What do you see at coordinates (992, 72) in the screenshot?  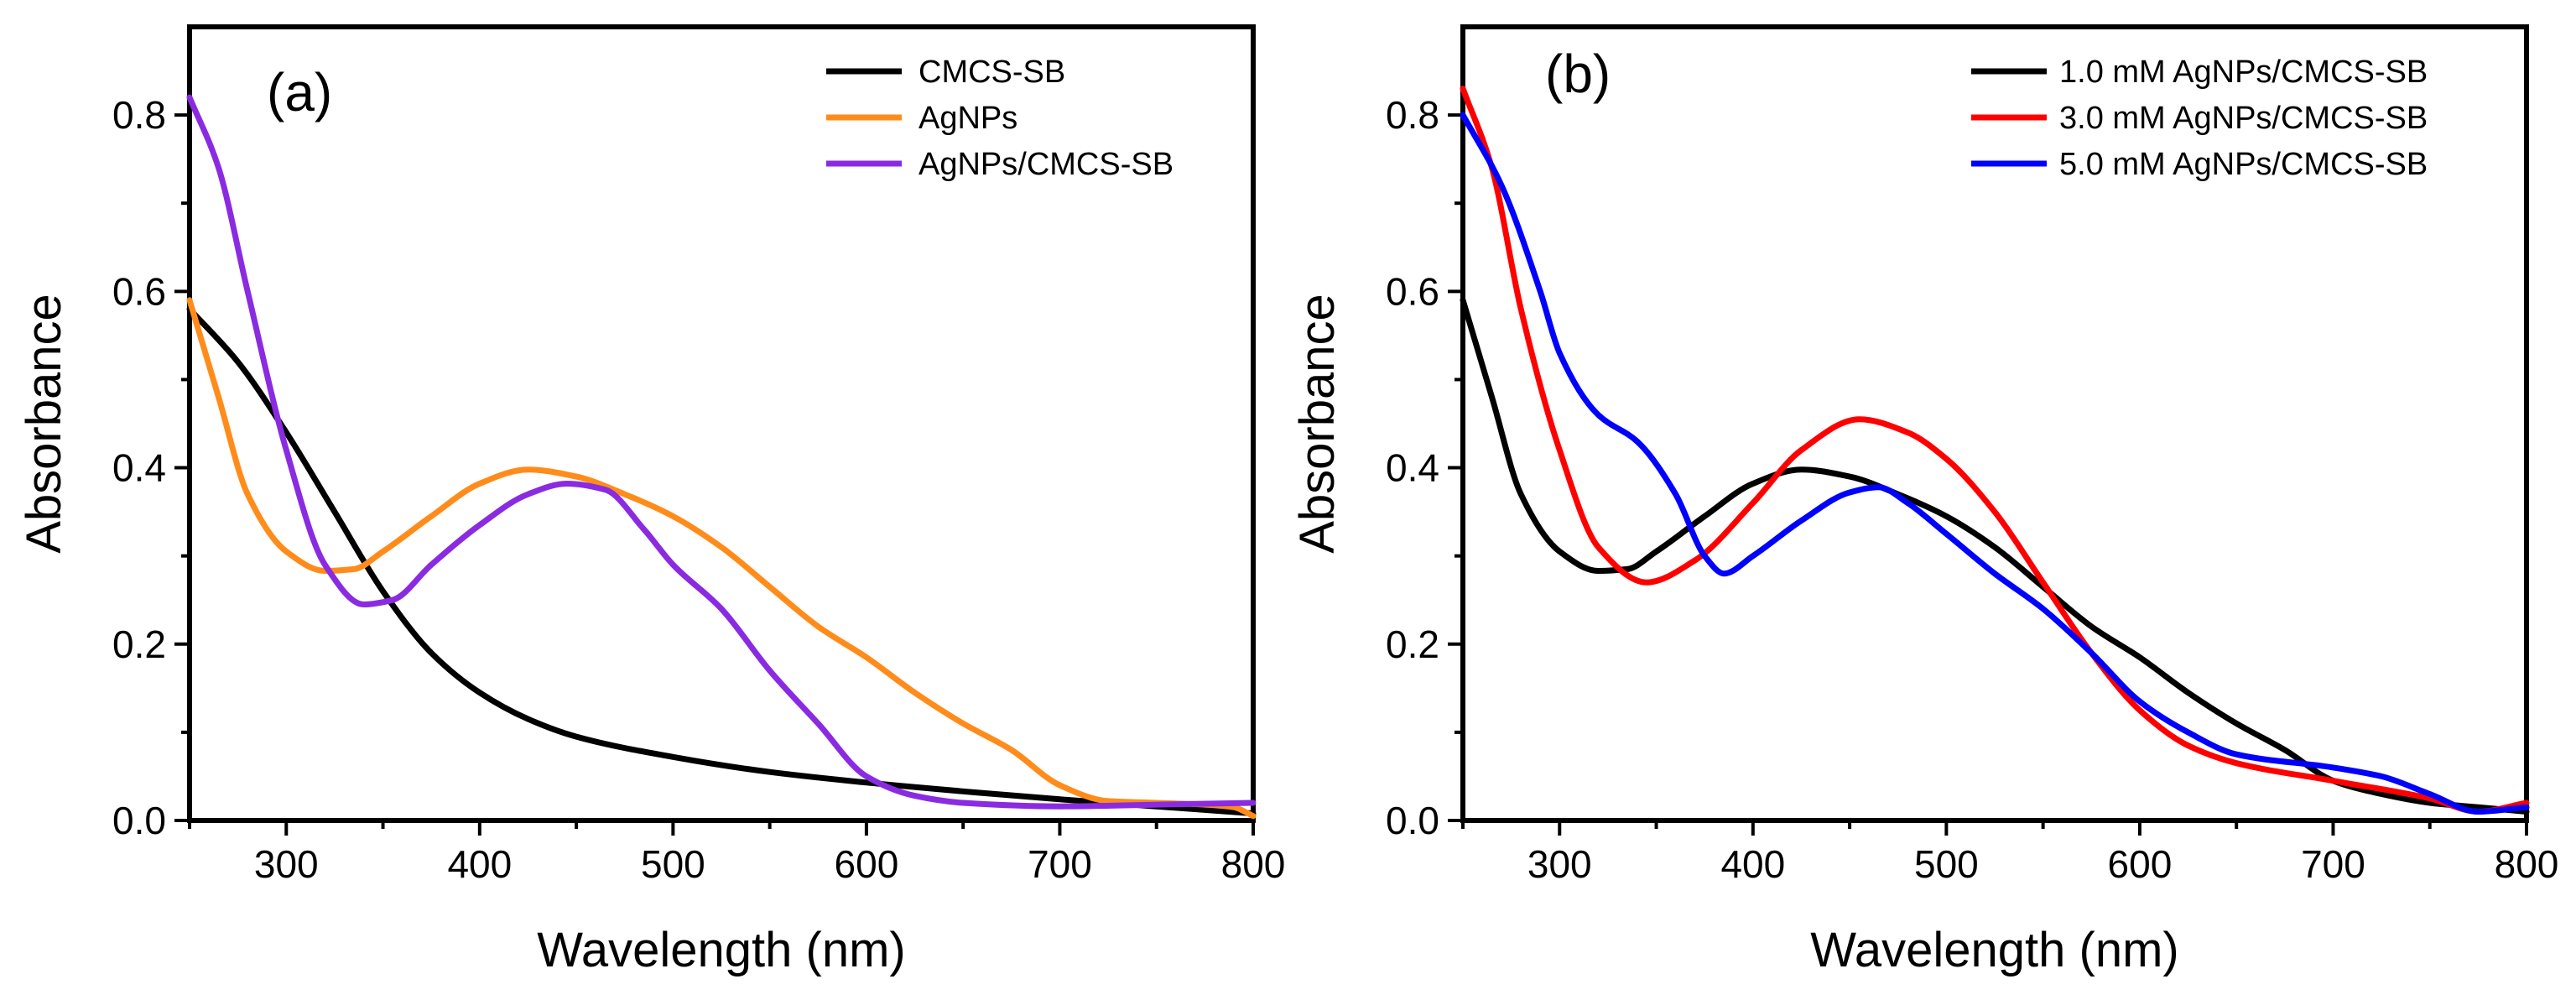 I see `legend-label: CMCS-SB` at bounding box center [992, 72].